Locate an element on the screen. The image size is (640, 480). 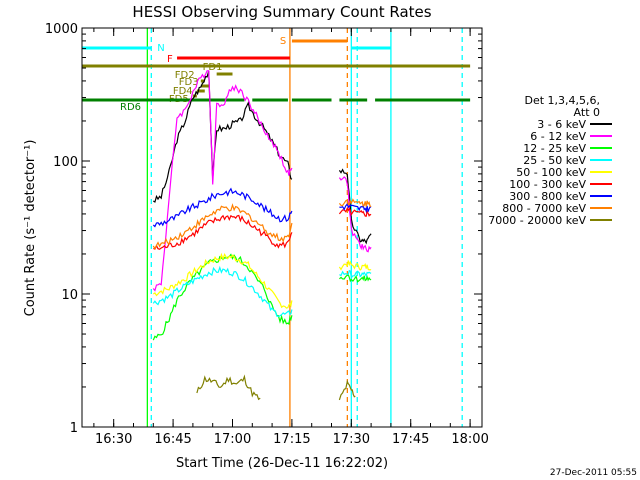
x-tick-label-2: 17:00 is located at coordinates (232, 439).